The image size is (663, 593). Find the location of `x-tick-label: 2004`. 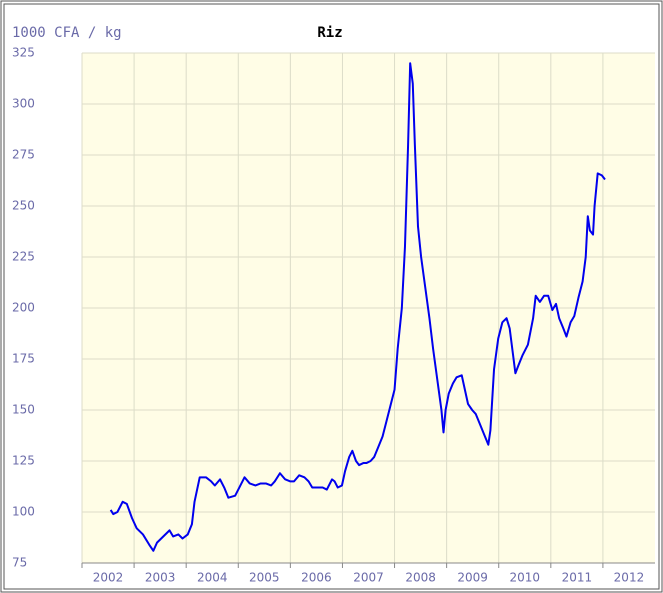

x-tick-label: 2004 is located at coordinates (212, 578).